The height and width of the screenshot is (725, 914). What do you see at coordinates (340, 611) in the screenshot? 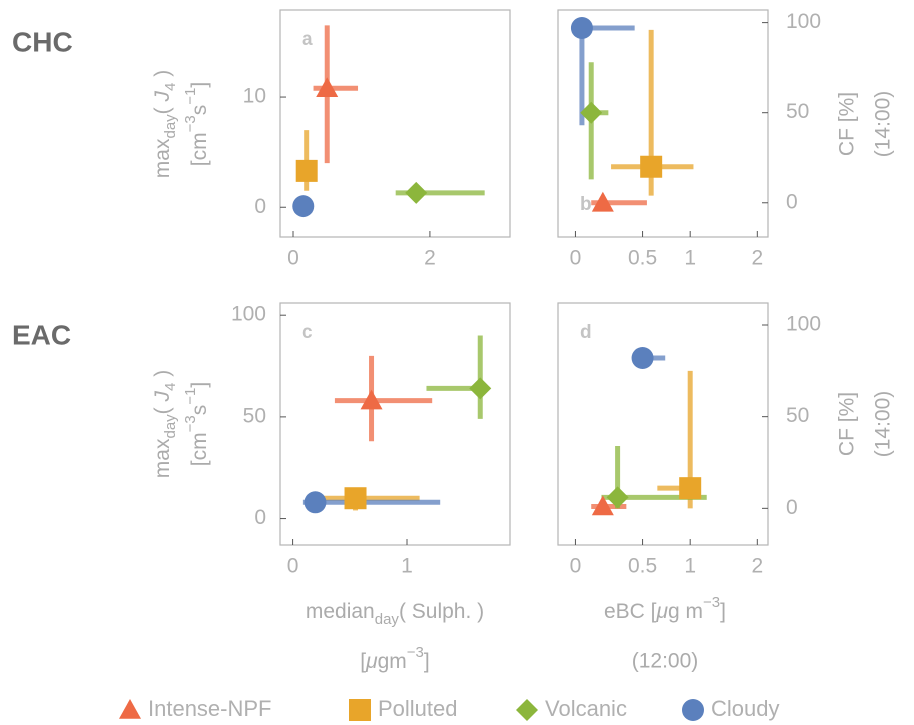
I see `t: median` at bounding box center [340, 611].